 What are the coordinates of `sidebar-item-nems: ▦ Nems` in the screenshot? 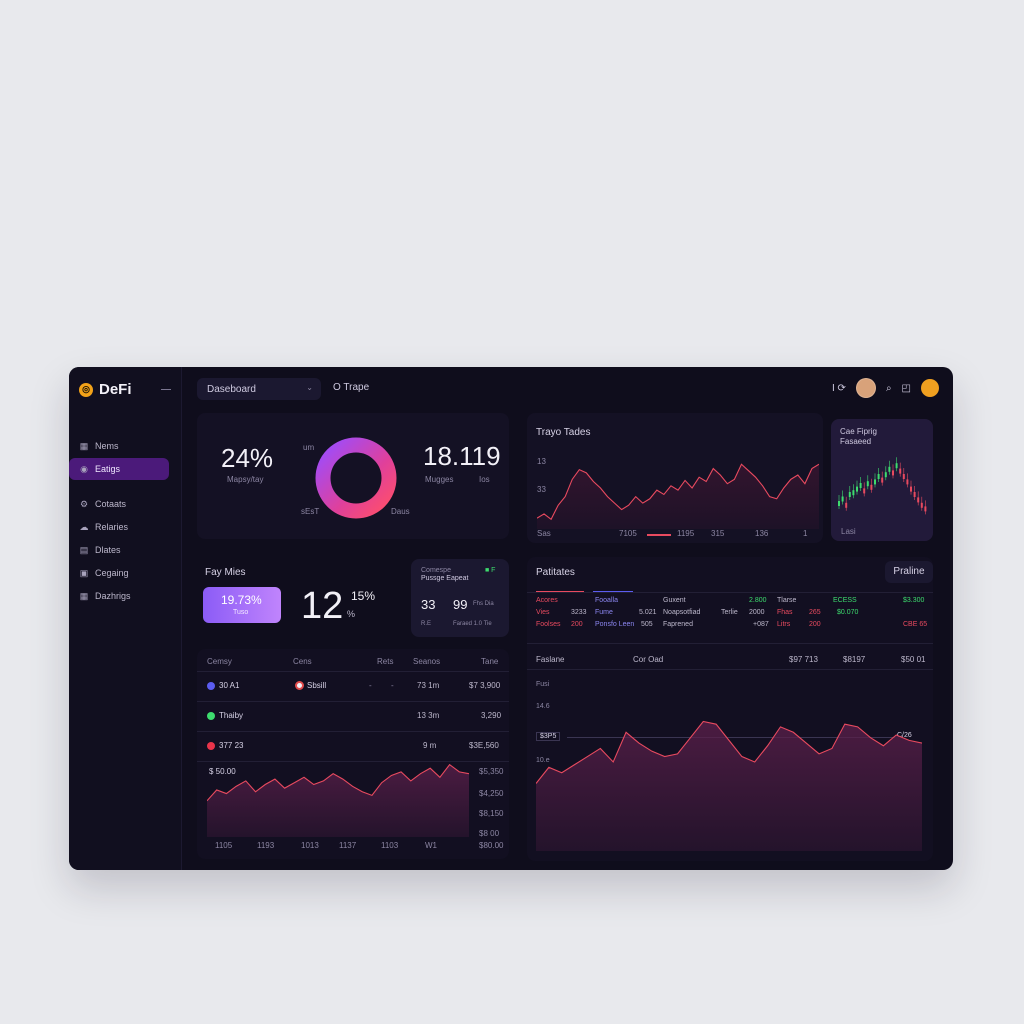 It's located at (125, 446).